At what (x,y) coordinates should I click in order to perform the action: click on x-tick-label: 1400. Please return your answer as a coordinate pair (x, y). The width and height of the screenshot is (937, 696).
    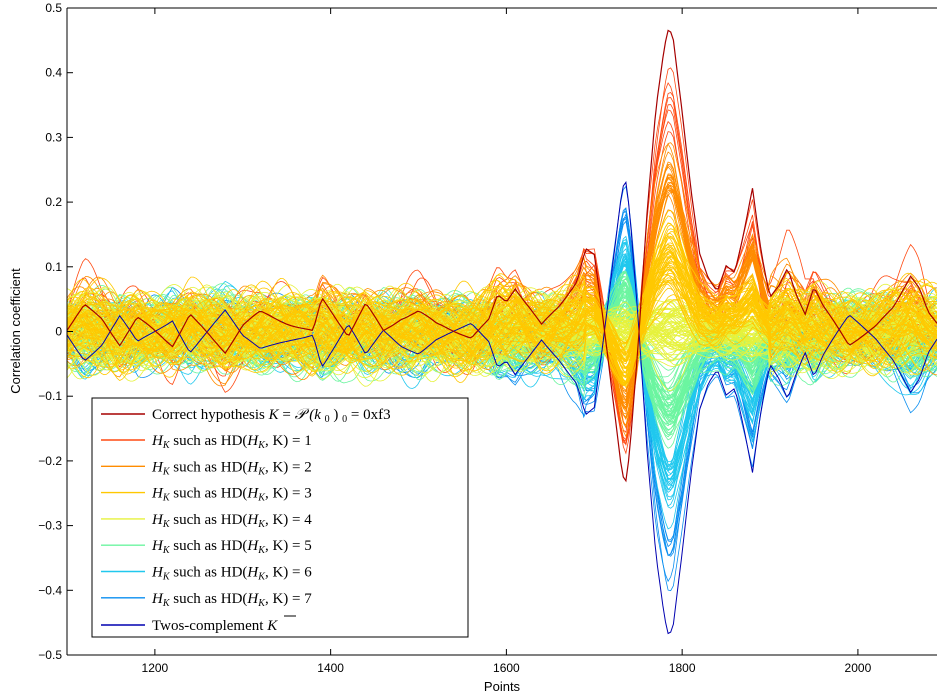
    Looking at the image, I should click on (330, 668).